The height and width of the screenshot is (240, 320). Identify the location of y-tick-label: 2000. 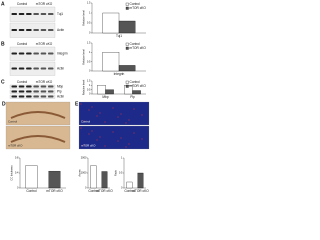
(84, 158).